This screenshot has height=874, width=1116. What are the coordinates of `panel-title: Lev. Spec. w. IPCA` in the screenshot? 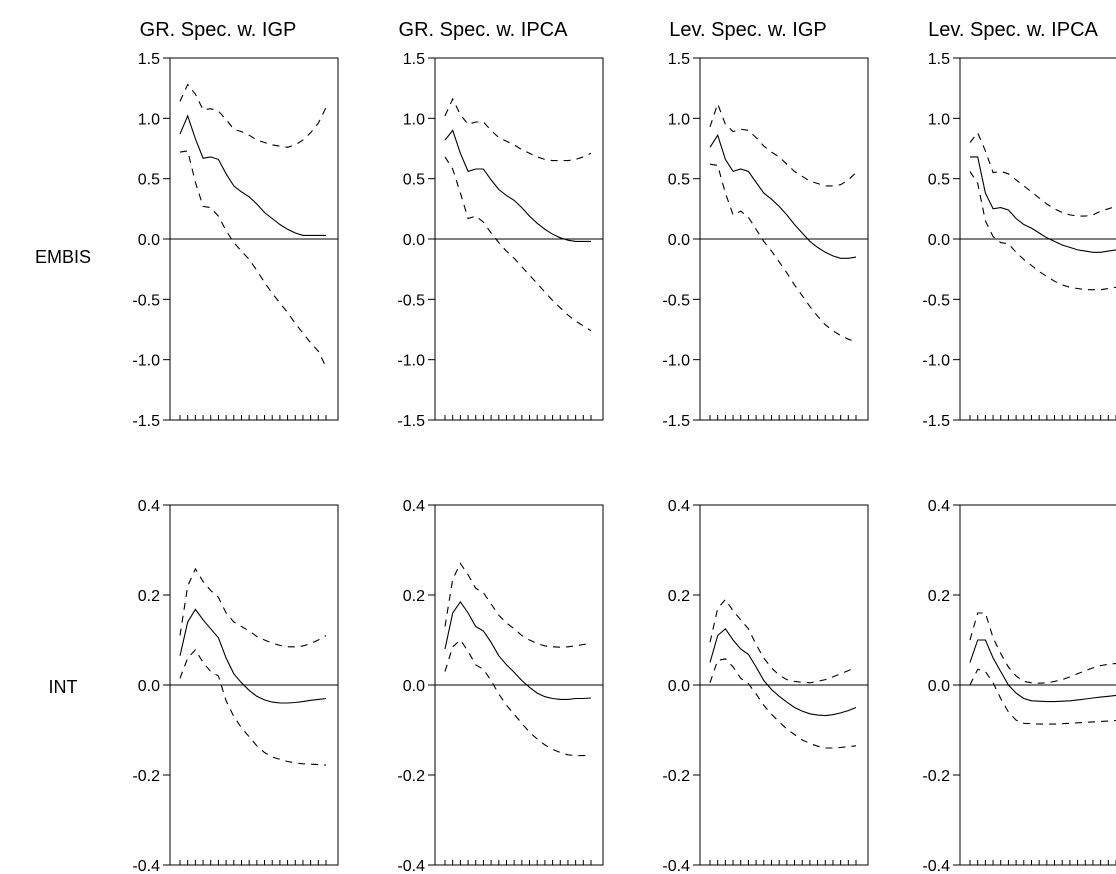 It's located at (1013, 30).